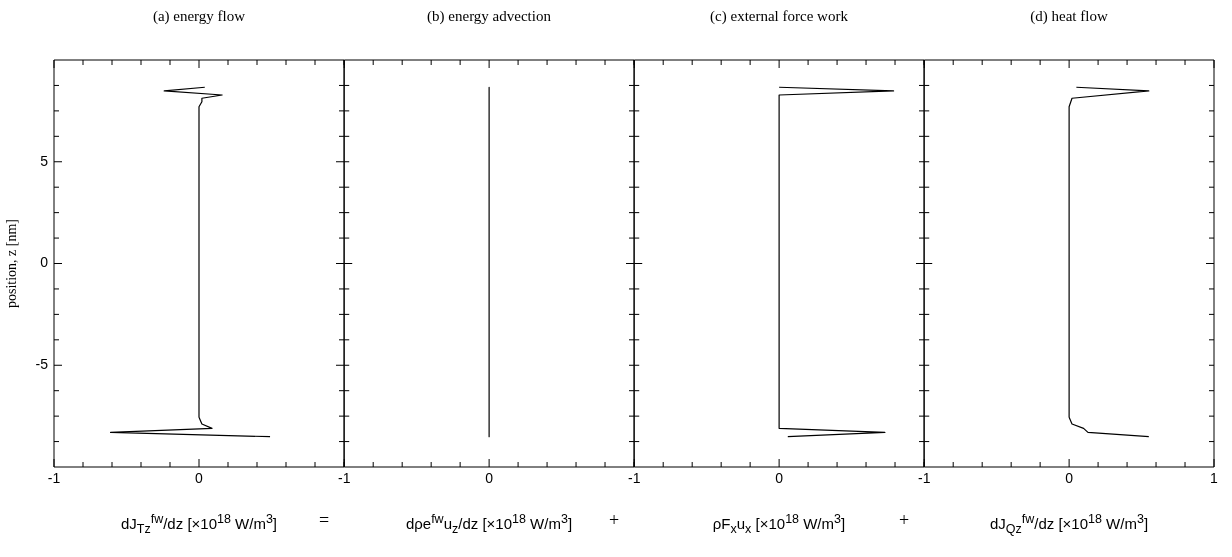 The height and width of the screenshot is (557, 1232). I want to click on y-tick-label: -5, so click(42, 364).